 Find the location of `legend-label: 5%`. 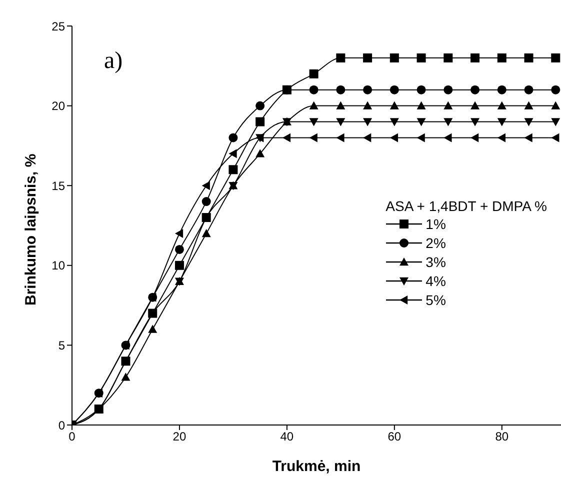

legend-label: 5% is located at coordinates (436, 300).